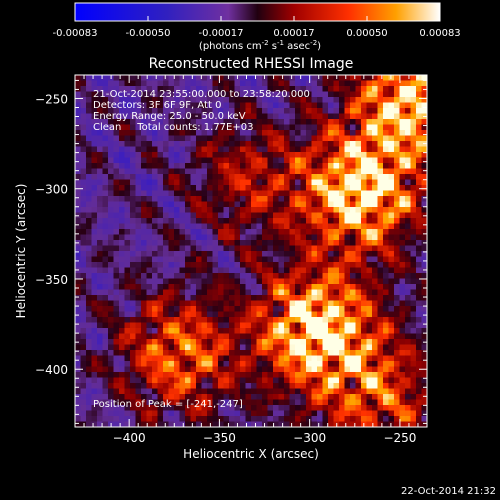 Image resolution: width=500 pixels, height=500 pixels. Describe the element at coordinates (21, 251) in the screenshot. I see `y-axis-label: Heliocentric Y (arcsec)` at that location.